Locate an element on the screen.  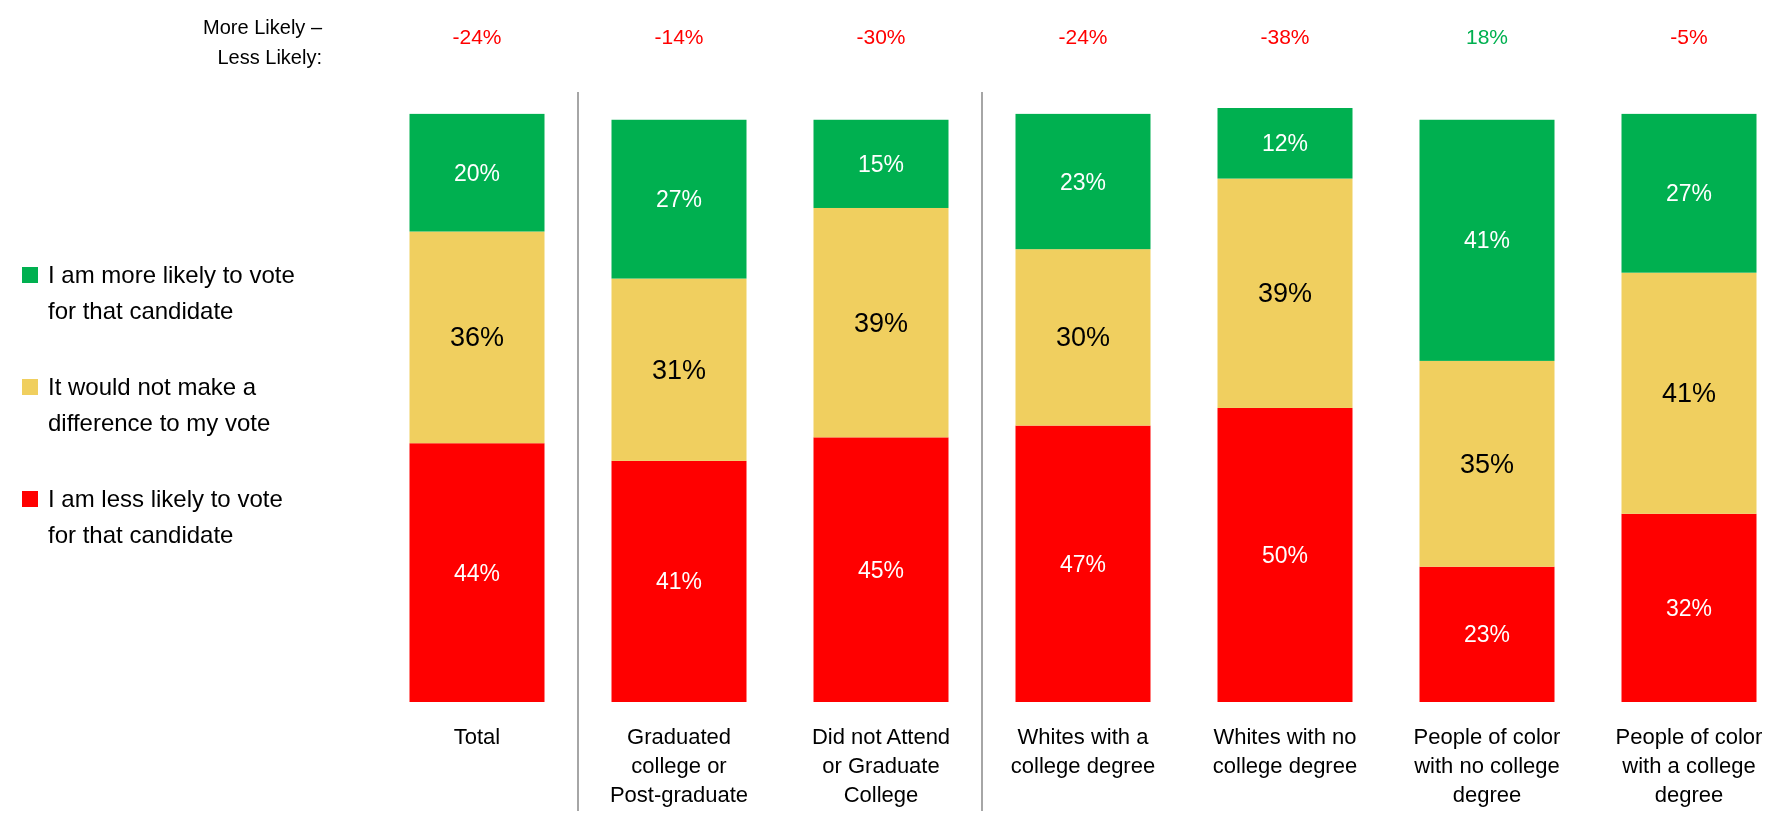
x-tick-label: People of color with a college degree is located at coordinates (1689, 765).